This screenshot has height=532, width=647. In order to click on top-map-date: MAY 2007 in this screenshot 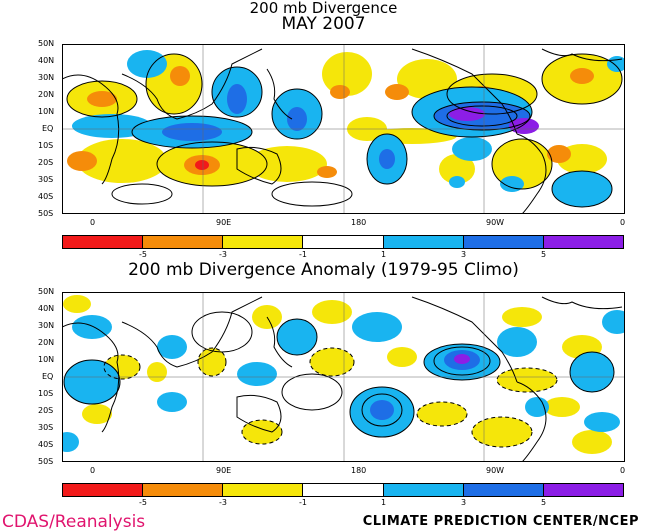, I will do `click(323, 24)`.